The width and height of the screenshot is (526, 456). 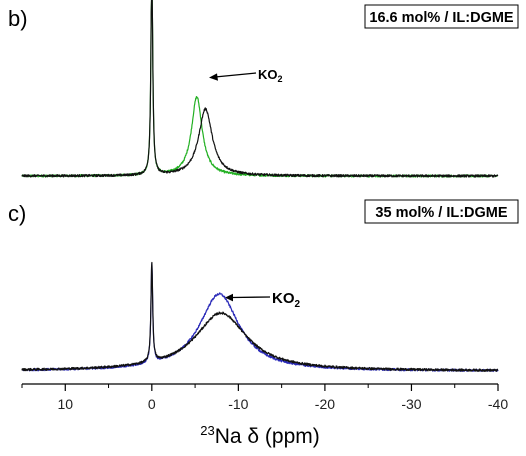 I want to click on x-tick-label: -40, so click(x=498, y=404).